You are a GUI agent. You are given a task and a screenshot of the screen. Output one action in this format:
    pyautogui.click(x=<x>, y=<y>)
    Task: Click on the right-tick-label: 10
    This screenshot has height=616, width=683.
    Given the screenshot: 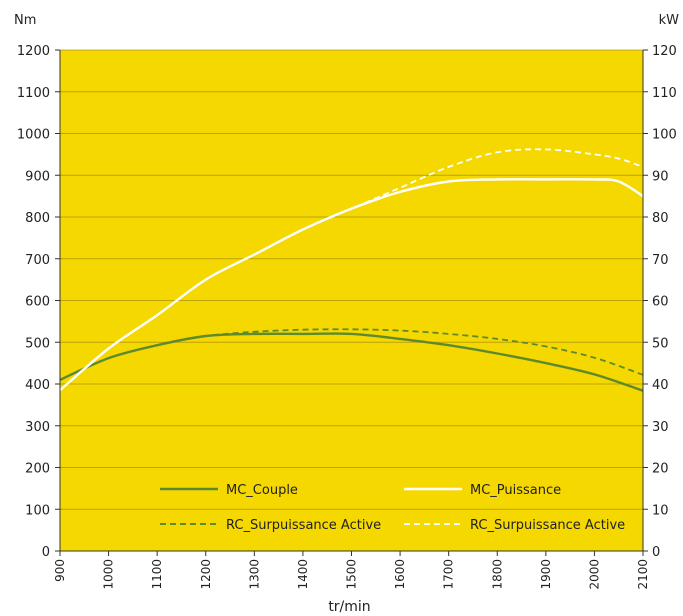 What is the action you would take?
    pyautogui.click(x=660, y=510)
    